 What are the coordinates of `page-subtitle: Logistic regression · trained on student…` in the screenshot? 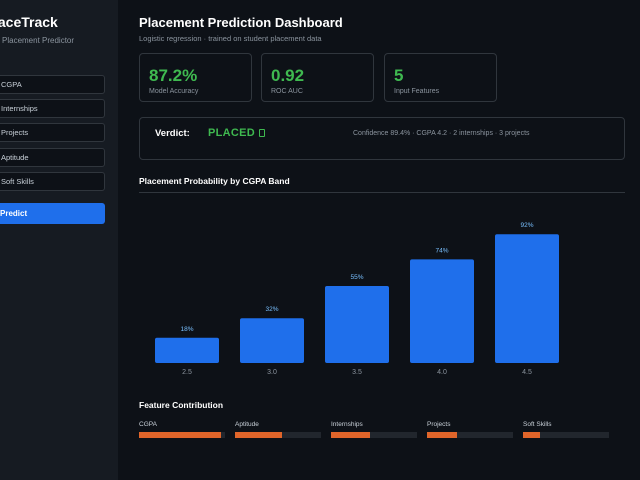 It's located at (230, 38).